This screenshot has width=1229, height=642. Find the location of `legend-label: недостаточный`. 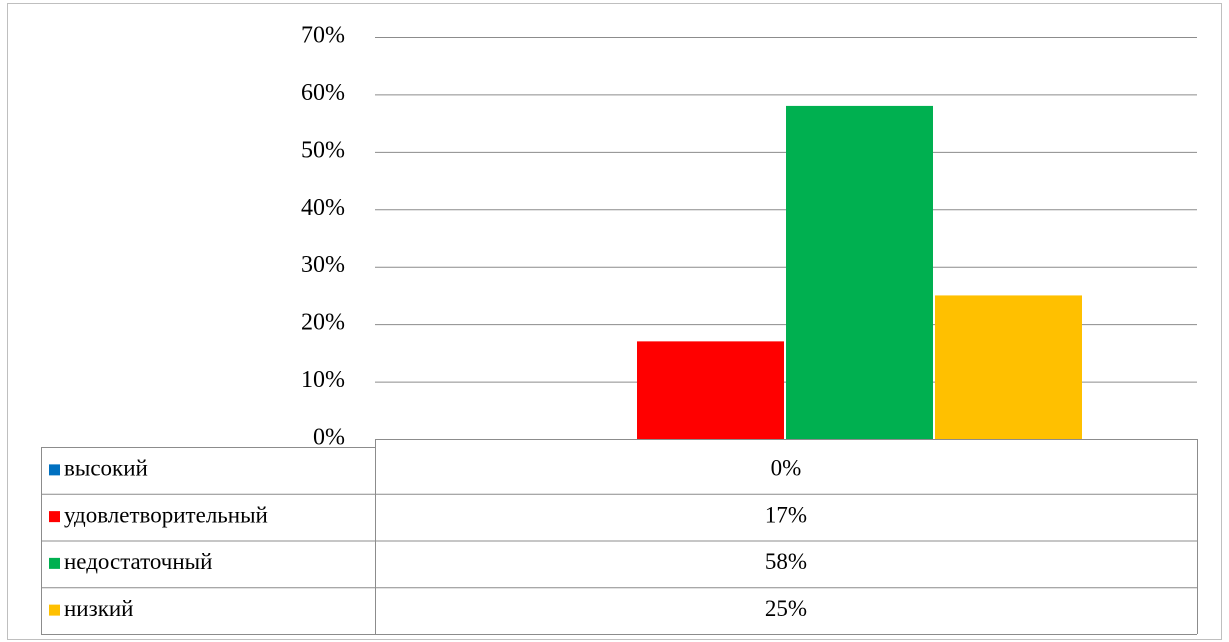

legend-label: недостаточный is located at coordinates (138, 561).